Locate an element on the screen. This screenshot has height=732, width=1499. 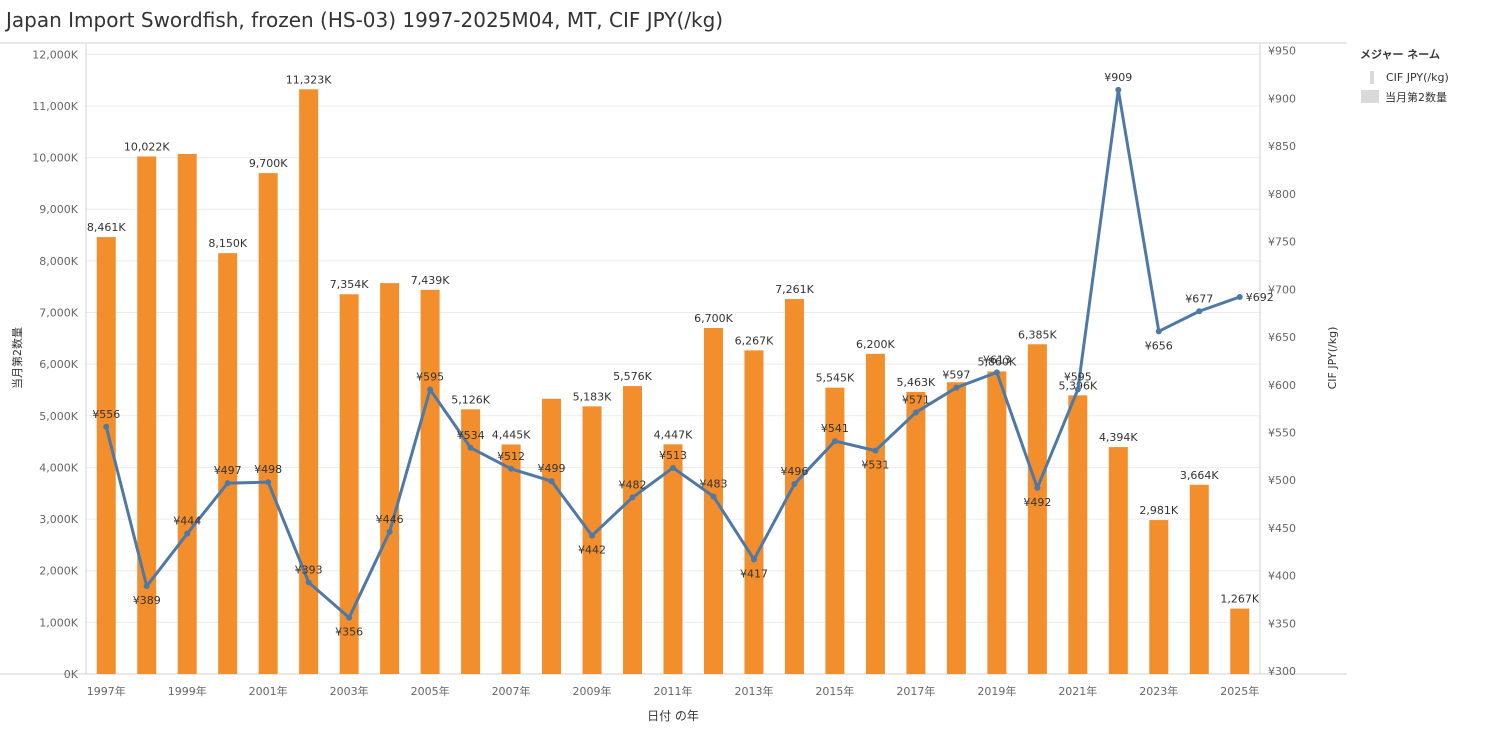
bar-data-label: 3,664K is located at coordinates (1199, 475).